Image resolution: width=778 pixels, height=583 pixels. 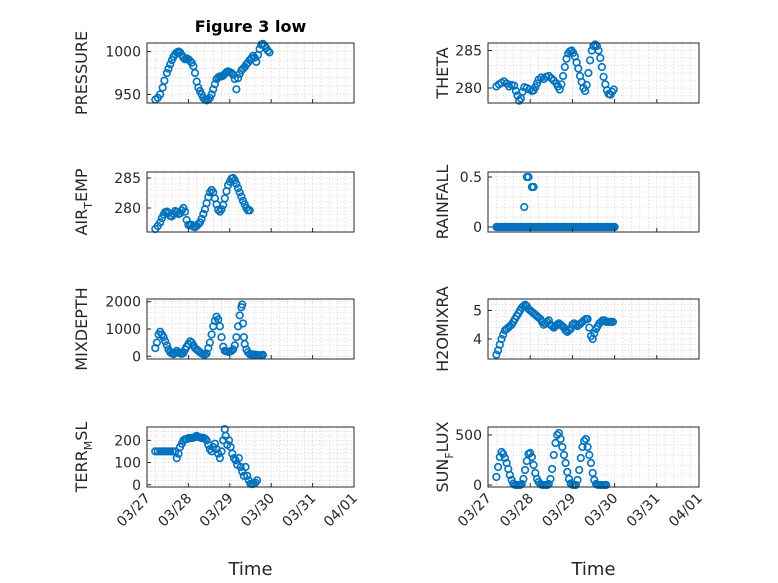 What do you see at coordinates (300, 511) in the screenshot?
I see `x-tick-label: 03/31` at bounding box center [300, 511].